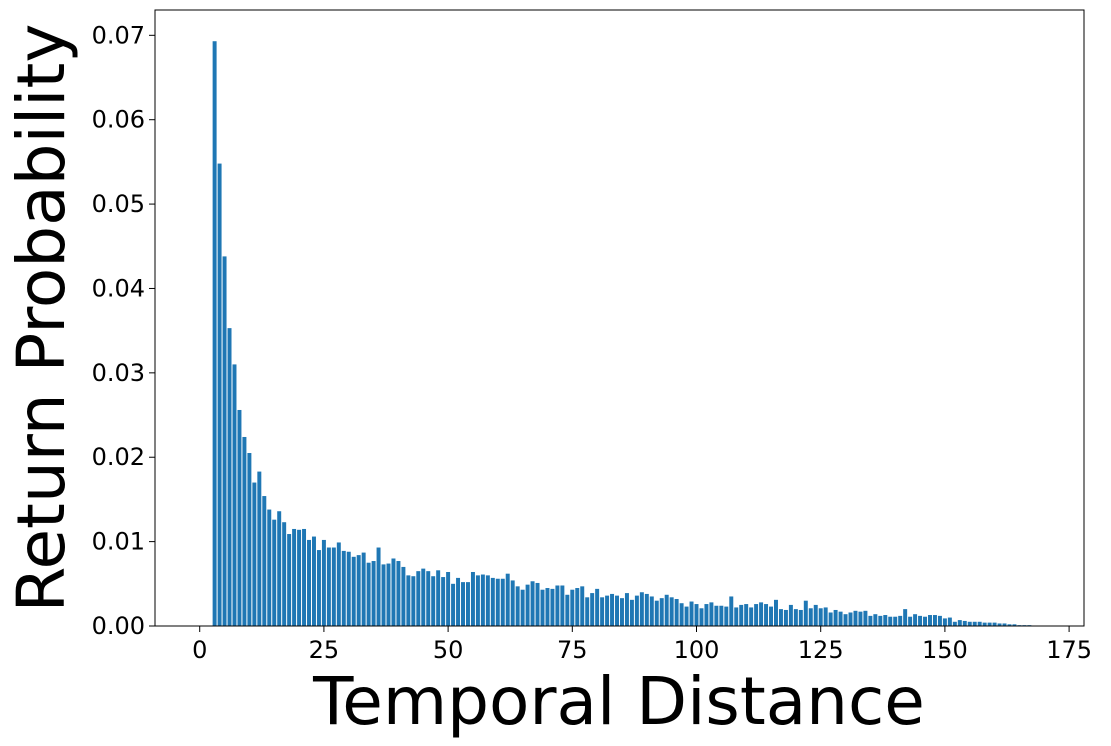  What do you see at coordinates (945, 650) in the screenshot?
I see `x-tick-label: 150` at bounding box center [945, 650].